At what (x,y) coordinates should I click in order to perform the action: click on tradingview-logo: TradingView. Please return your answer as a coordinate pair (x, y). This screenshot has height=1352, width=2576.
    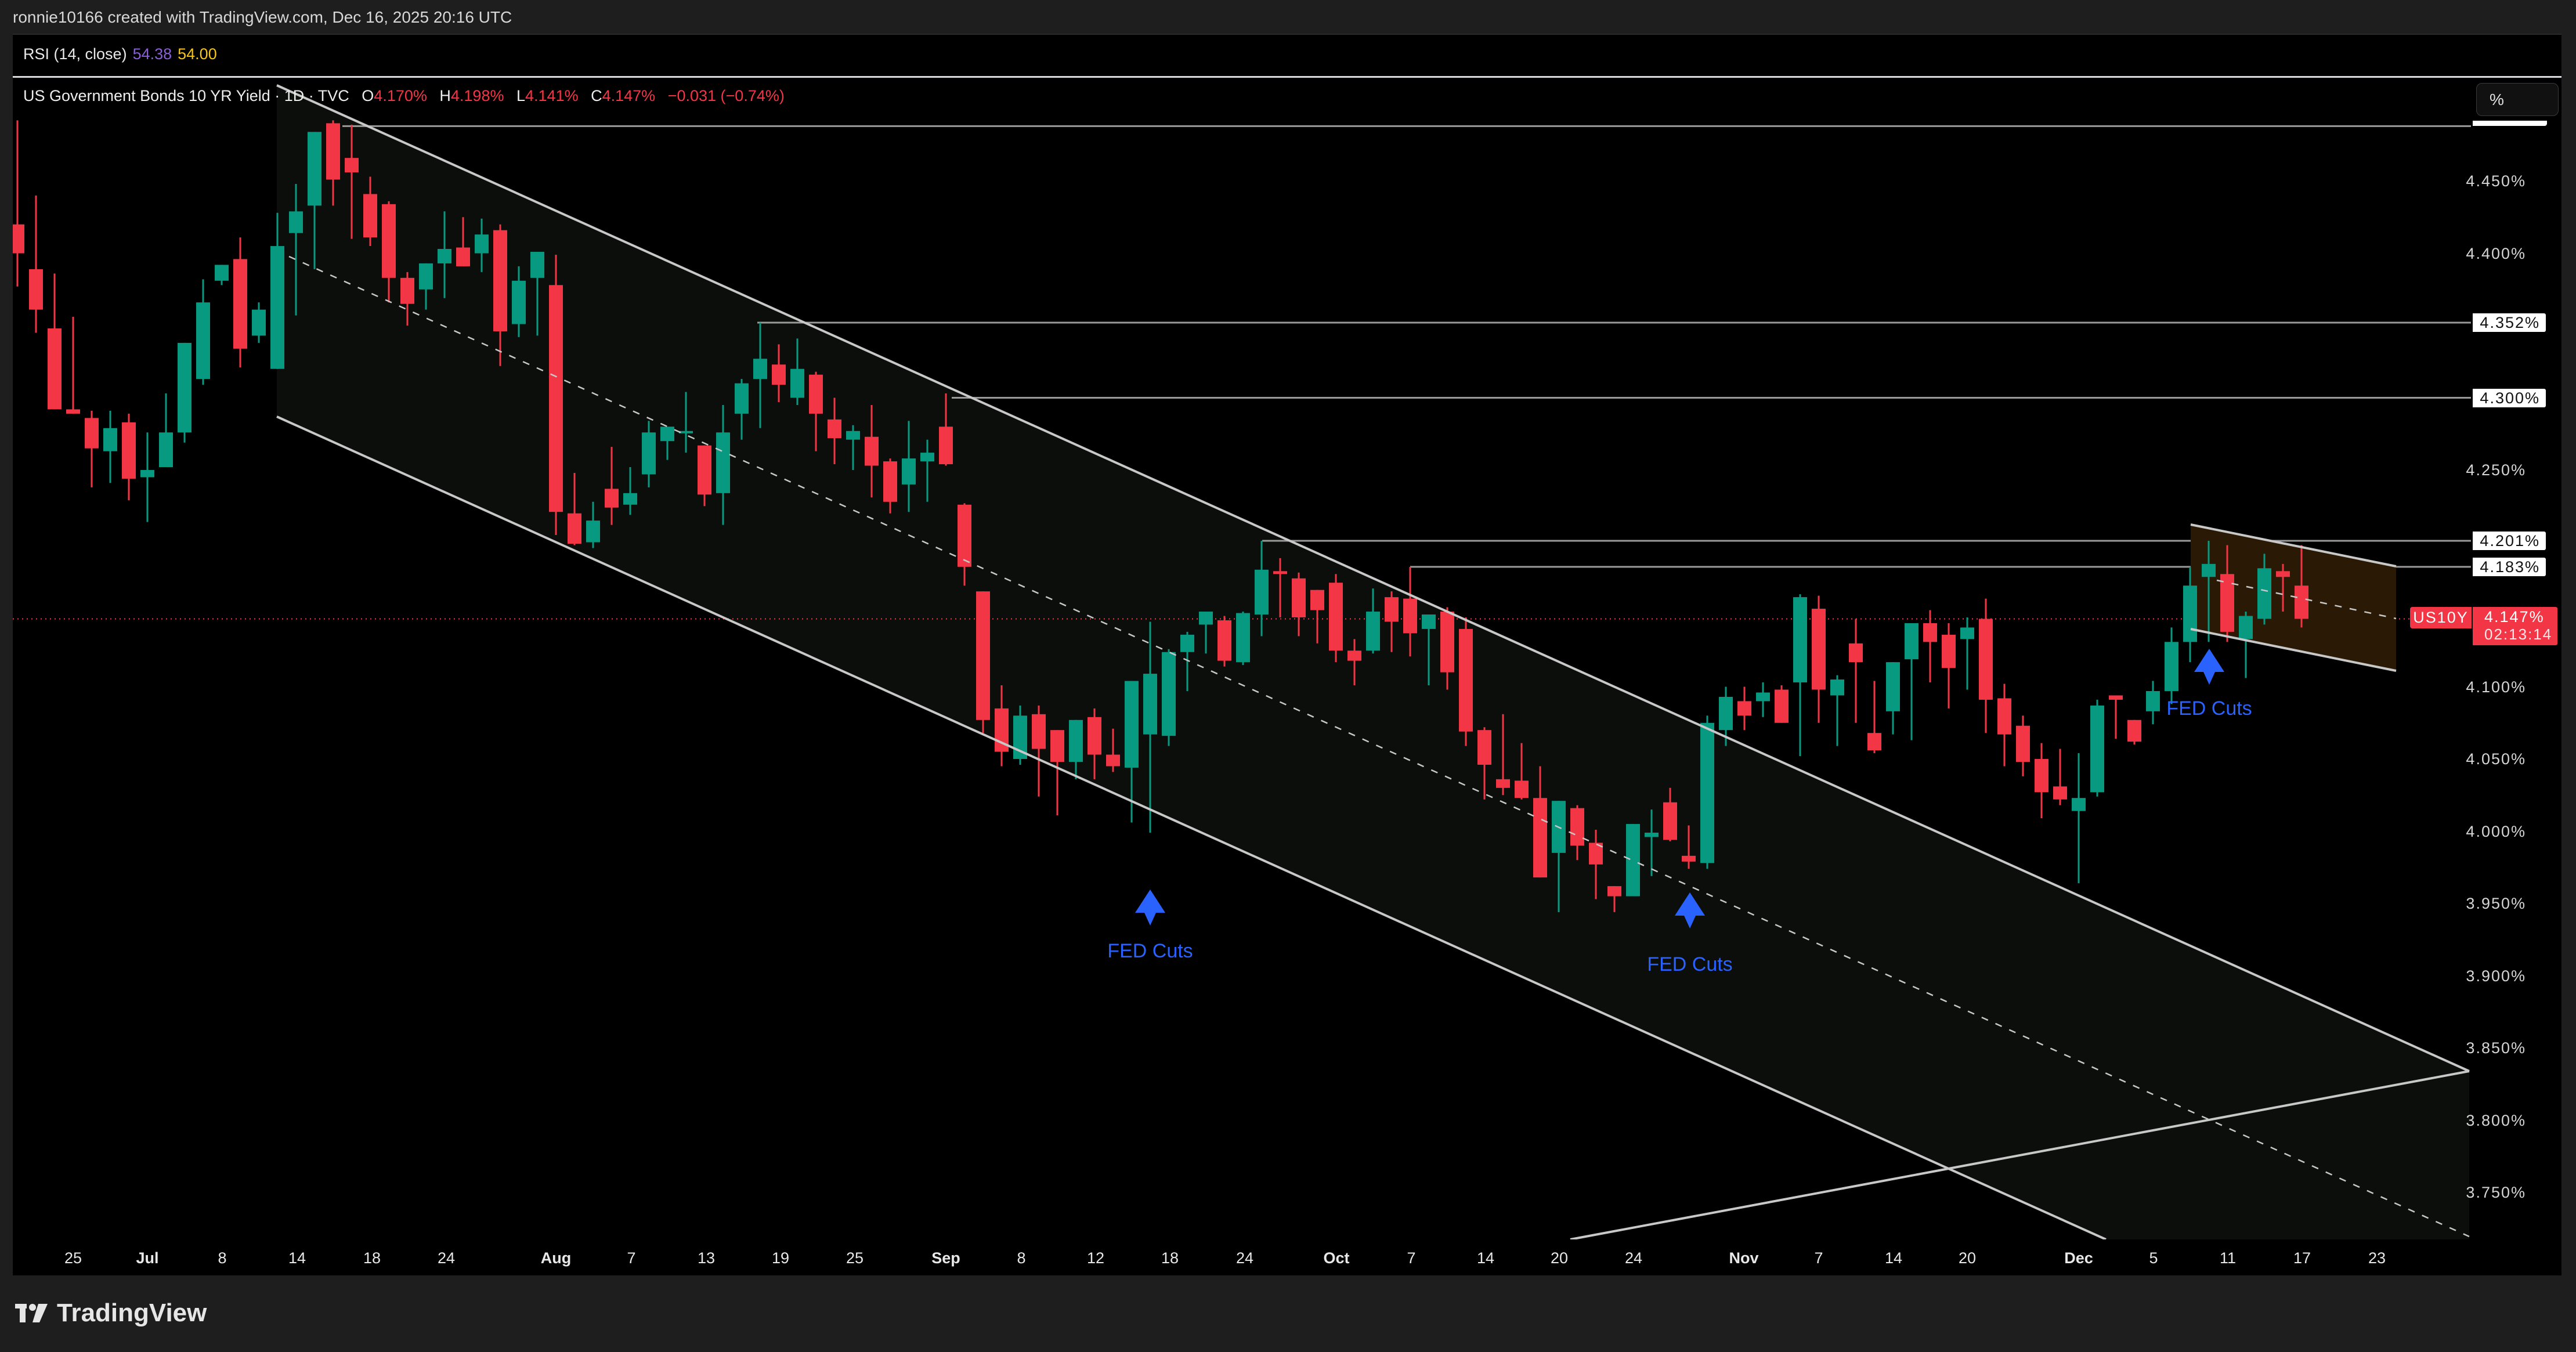
    Looking at the image, I should click on (111, 1313).